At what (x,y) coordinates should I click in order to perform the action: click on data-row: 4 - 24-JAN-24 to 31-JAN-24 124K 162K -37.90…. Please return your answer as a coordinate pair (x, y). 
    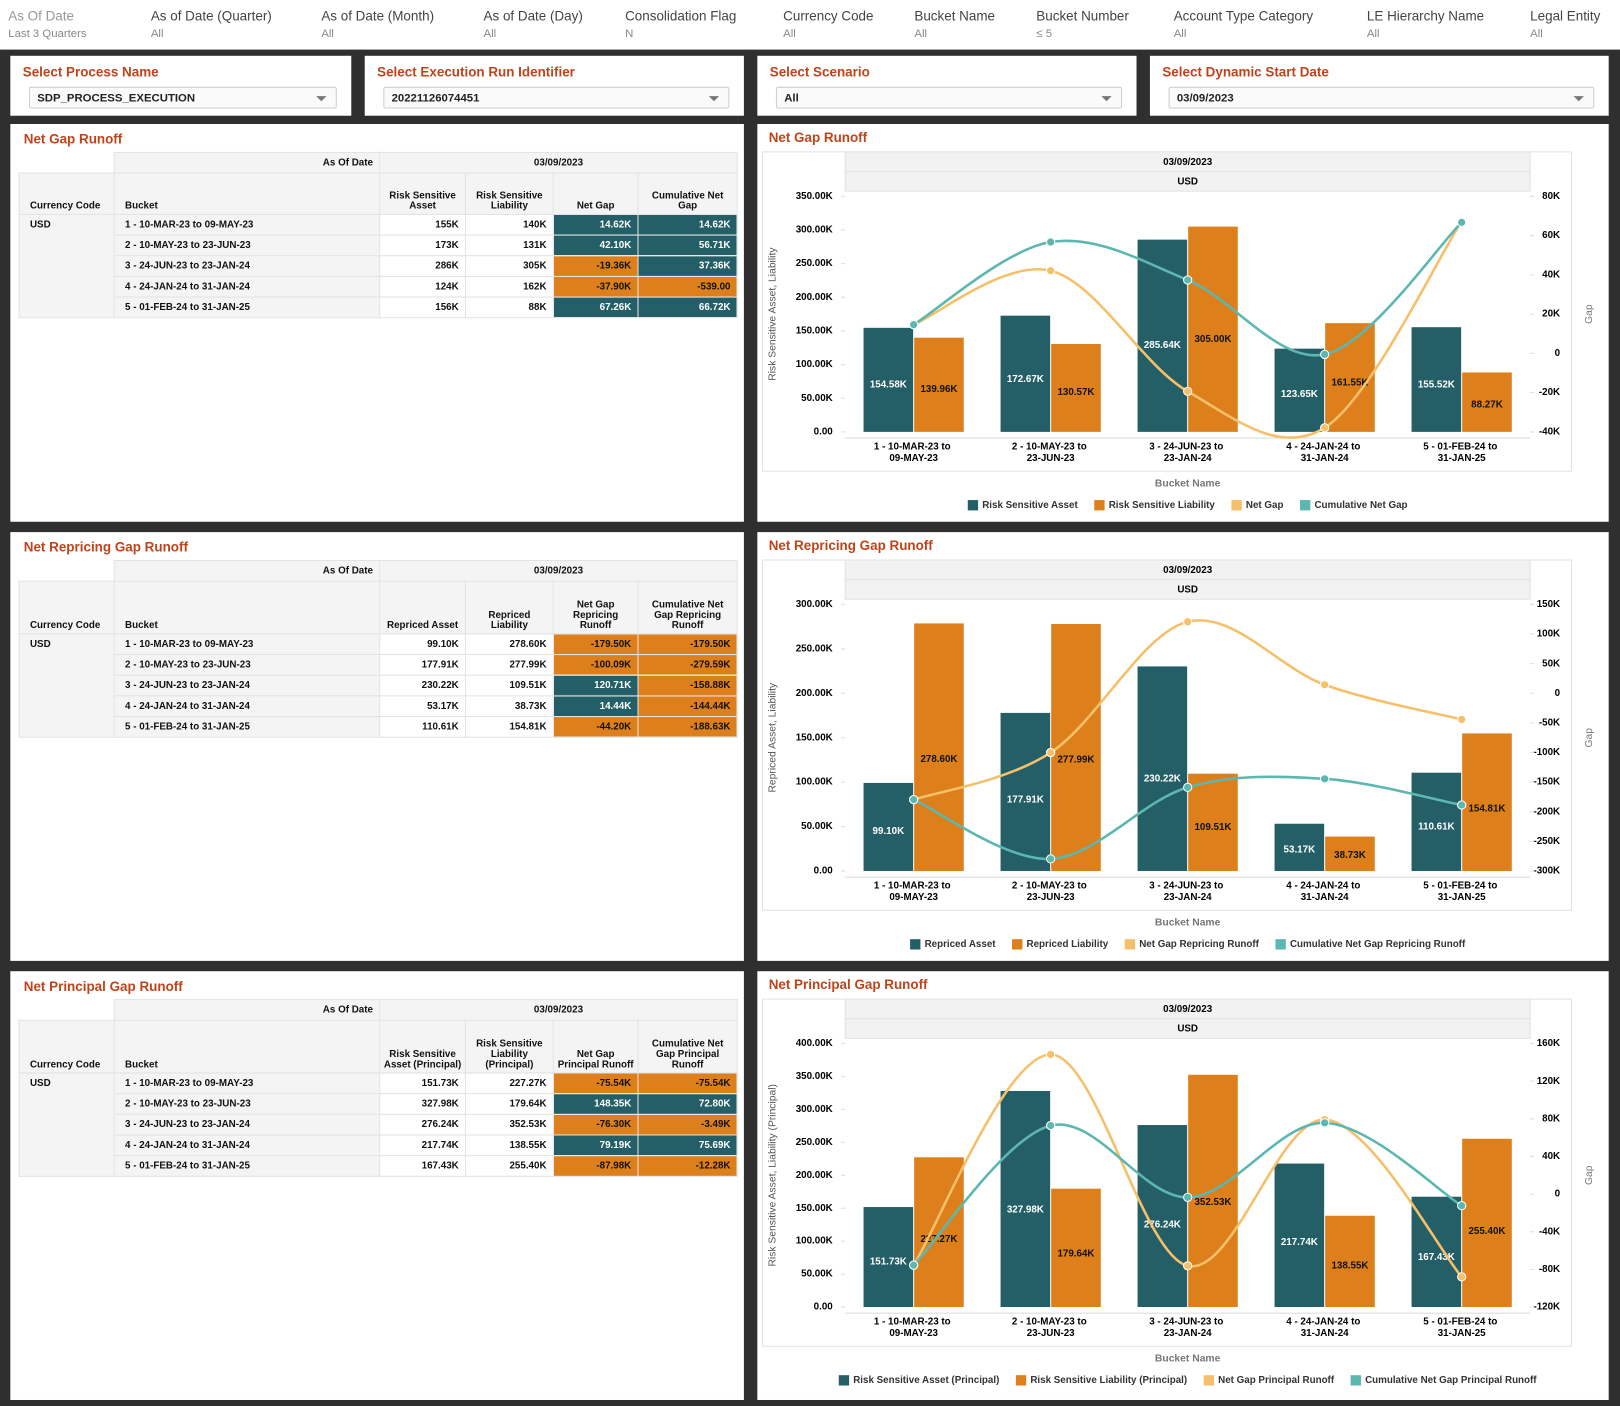
    Looking at the image, I should click on (378, 286).